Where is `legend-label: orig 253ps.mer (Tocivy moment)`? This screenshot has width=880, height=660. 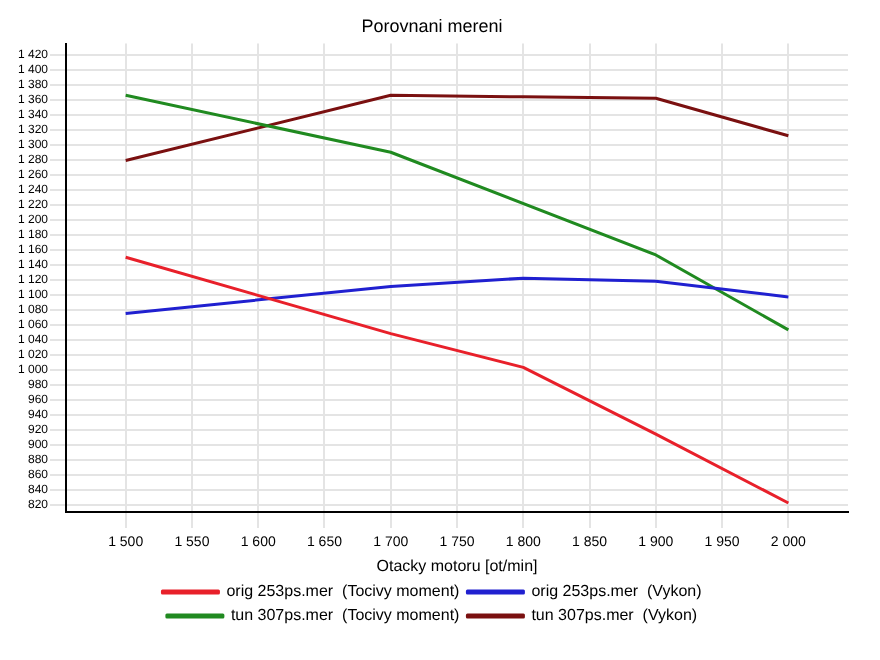
legend-label: orig 253ps.mer (Tocivy moment) is located at coordinates (343, 591).